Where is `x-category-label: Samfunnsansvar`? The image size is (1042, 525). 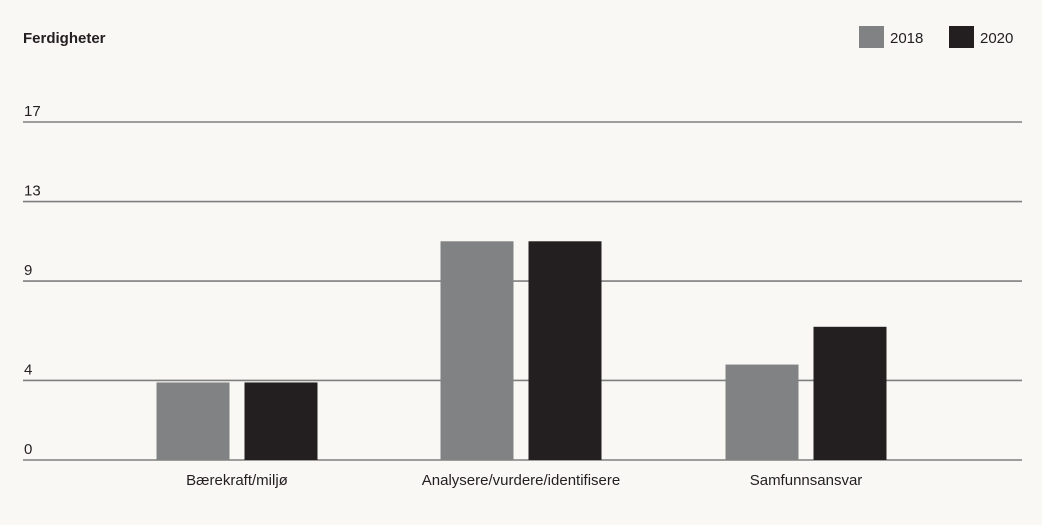 x-category-label: Samfunnsansvar is located at coordinates (806, 480).